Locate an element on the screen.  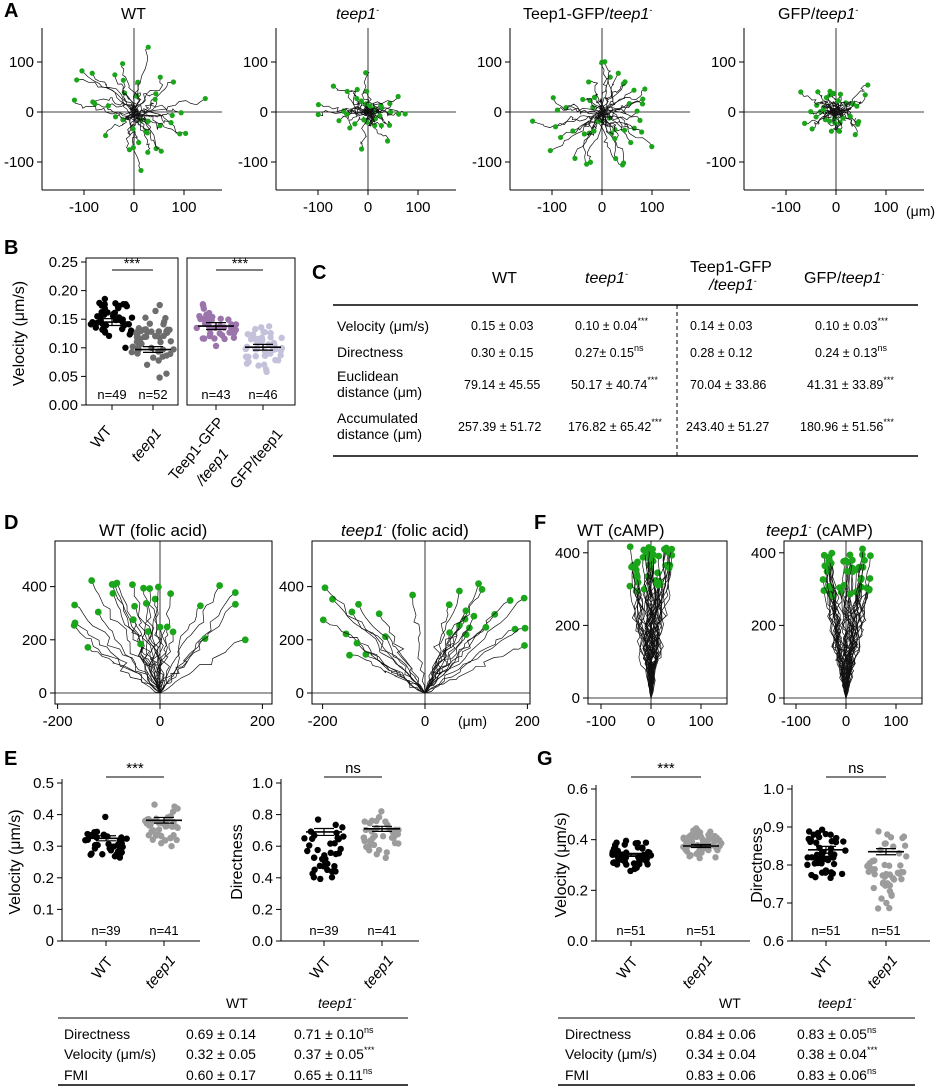
a-title-wt: WT is located at coordinates (133, 14).